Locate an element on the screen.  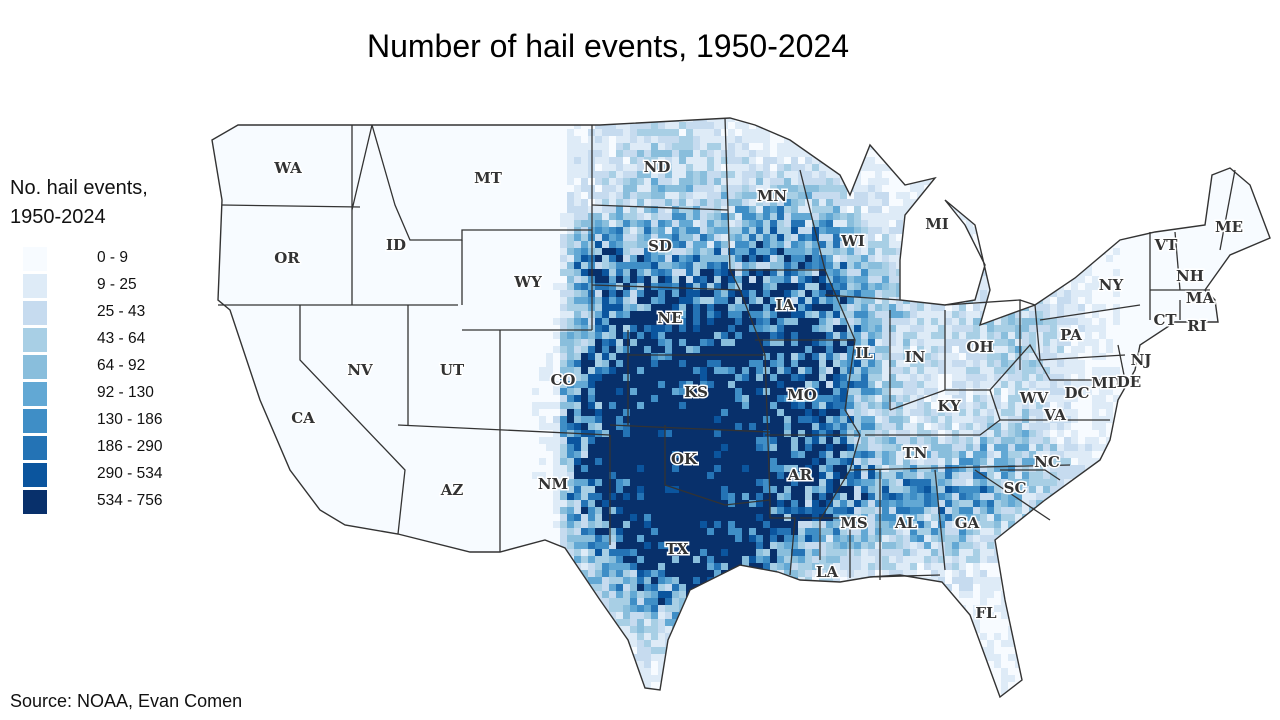
legend-label: 290 - 534 is located at coordinates (130, 473).